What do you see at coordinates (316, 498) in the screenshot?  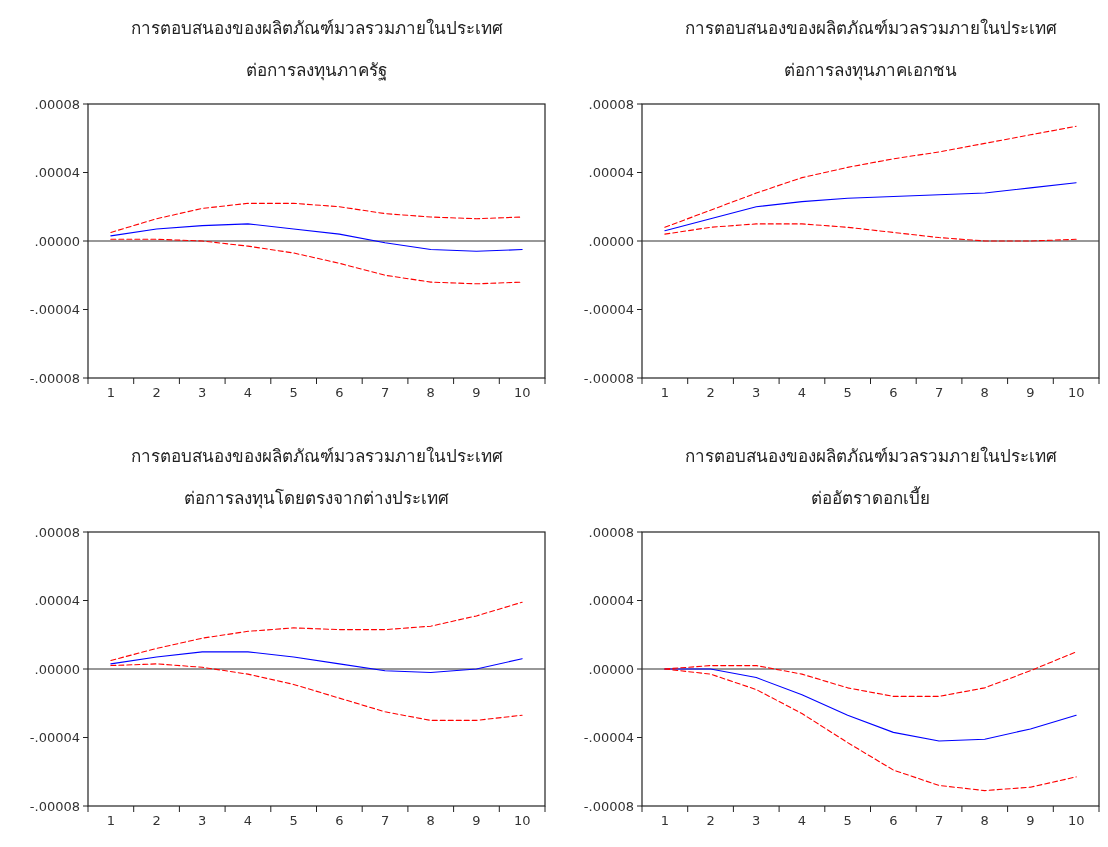 I see `chart-subtitle: ต่อการลงทุนโดยตรงจากต่างประเทศ` at bounding box center [316, 498].